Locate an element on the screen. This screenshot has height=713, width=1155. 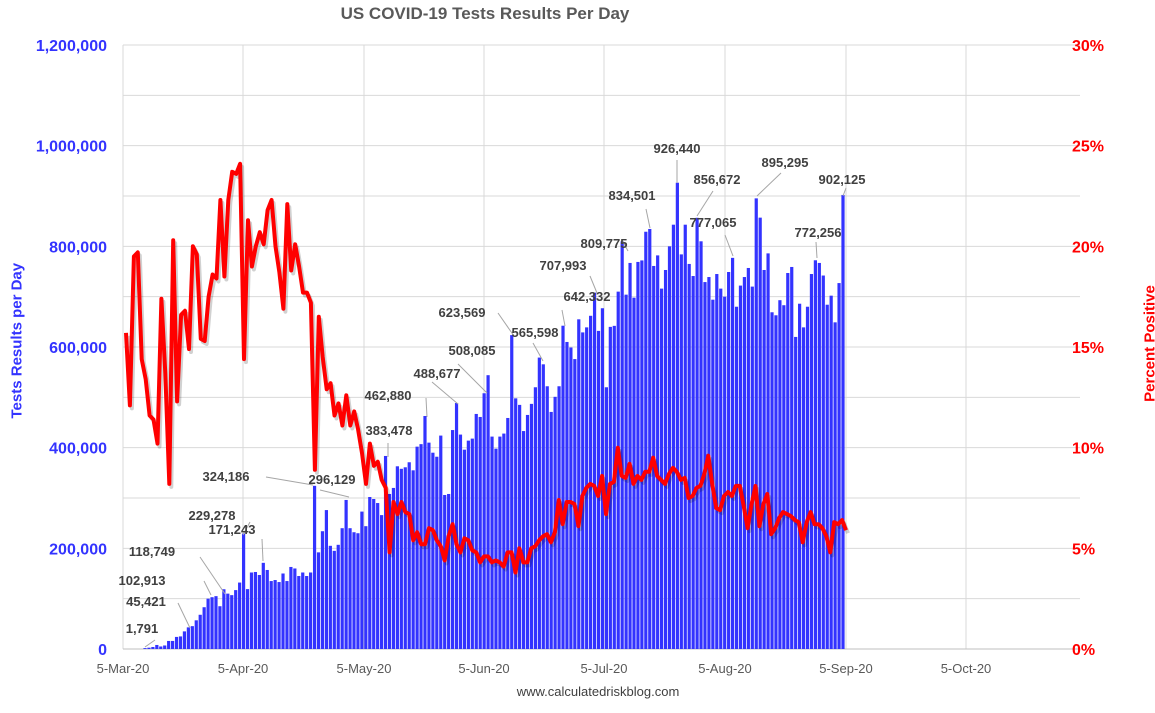
annotation-label: 508,085 is located at coordinates (472, 350).